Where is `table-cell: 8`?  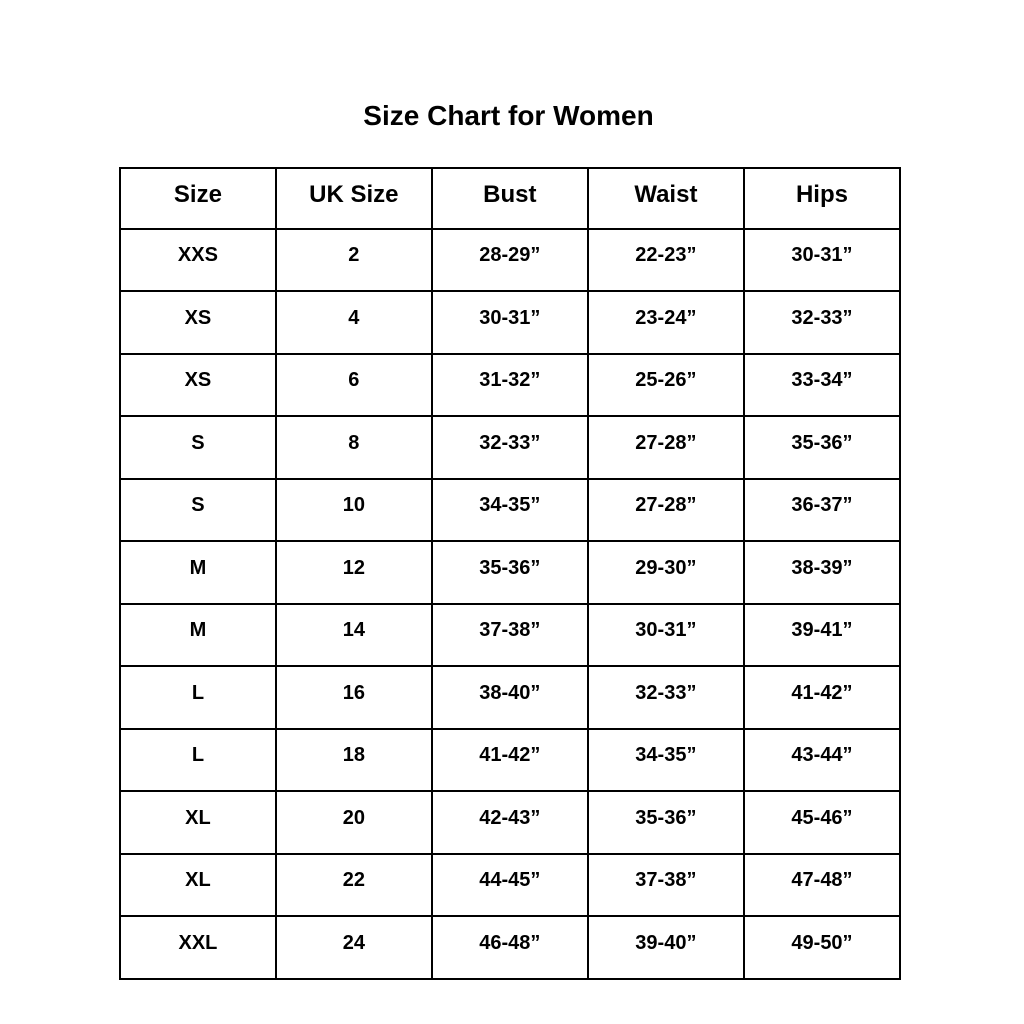
table-cell: 8 is located at coordinates (353, 447).